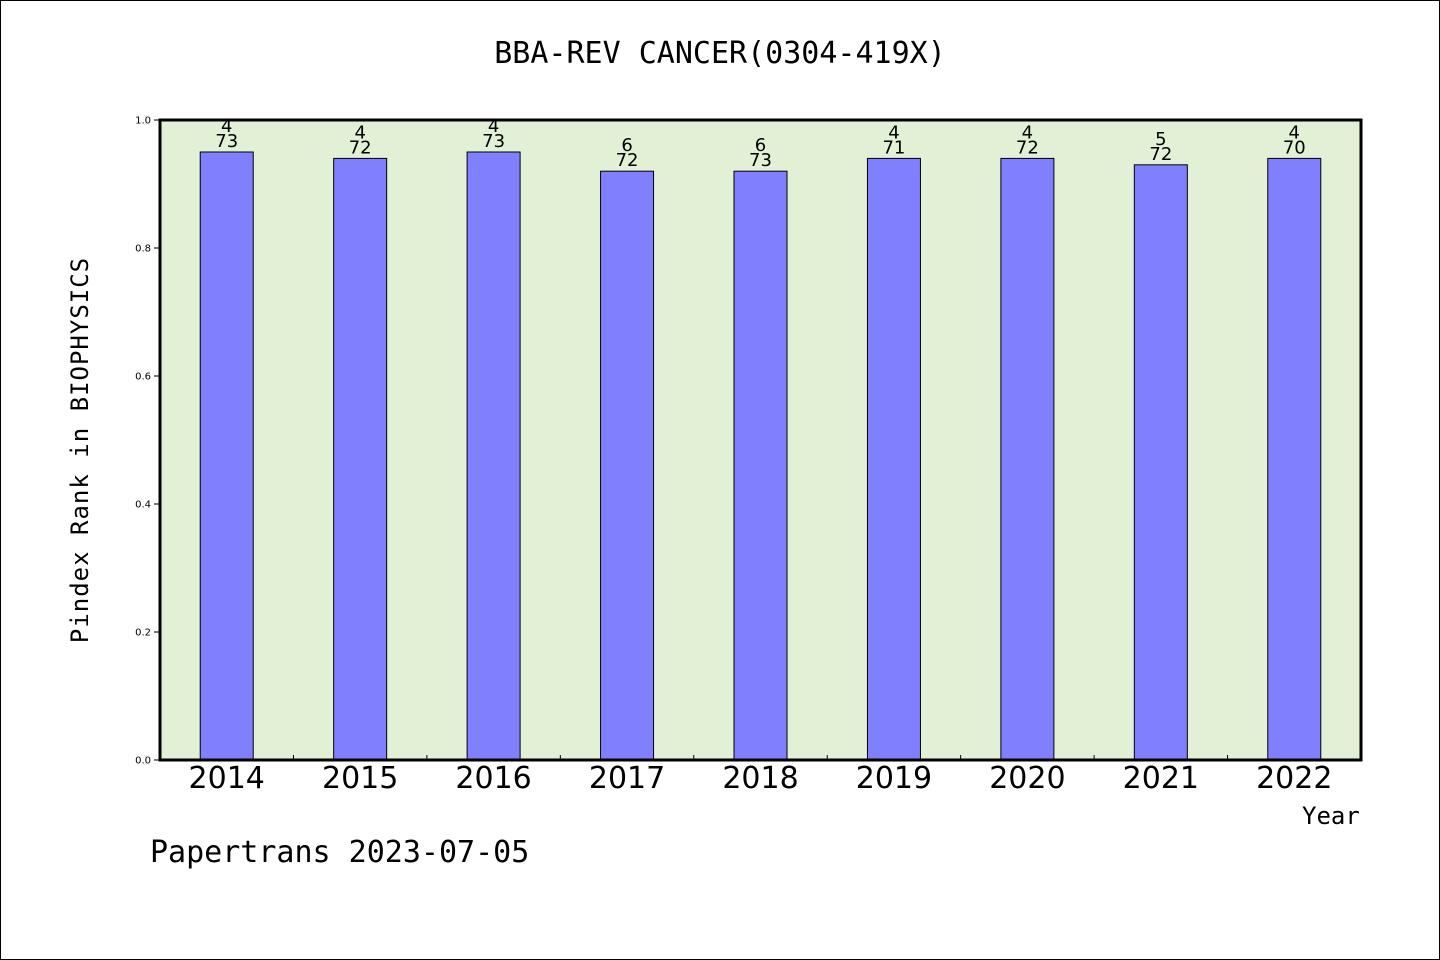 This screenshot has width=1440, height=960. What do you see at coordinates (143, 761) in the screenshot?
I see `y-tick-label: 0.0` at bounding box center [143, 761].